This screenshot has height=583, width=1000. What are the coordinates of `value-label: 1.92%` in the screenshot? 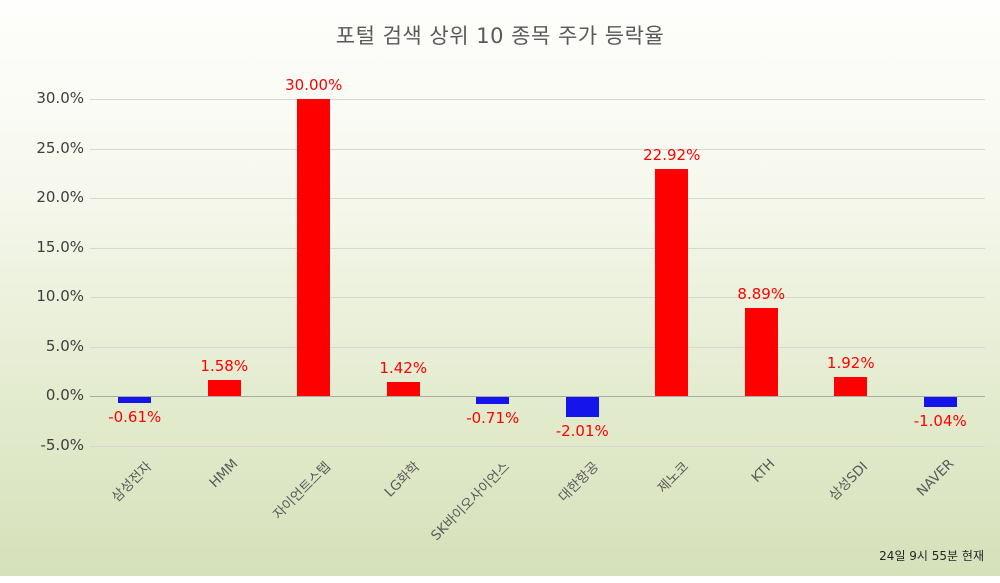 It's located at (850, 362).